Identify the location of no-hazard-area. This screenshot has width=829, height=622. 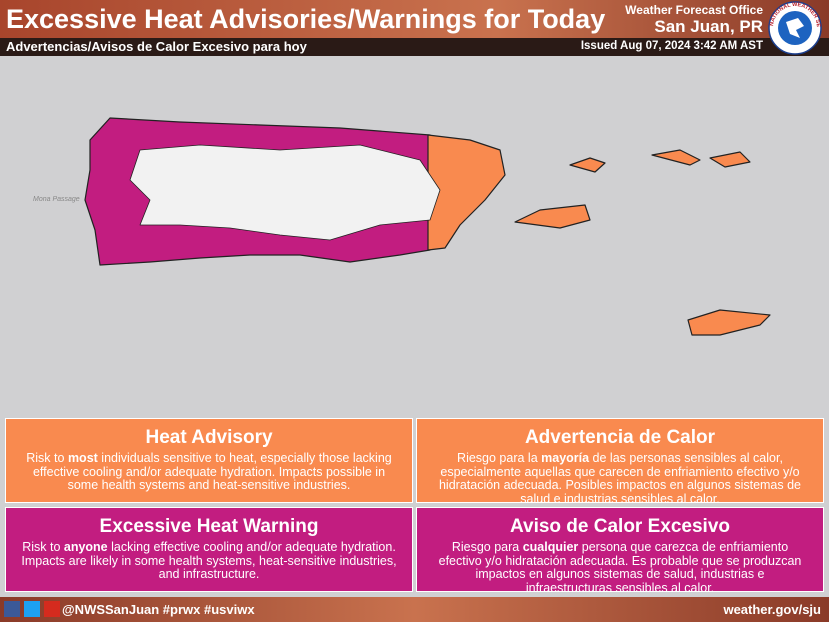
(285, 192).